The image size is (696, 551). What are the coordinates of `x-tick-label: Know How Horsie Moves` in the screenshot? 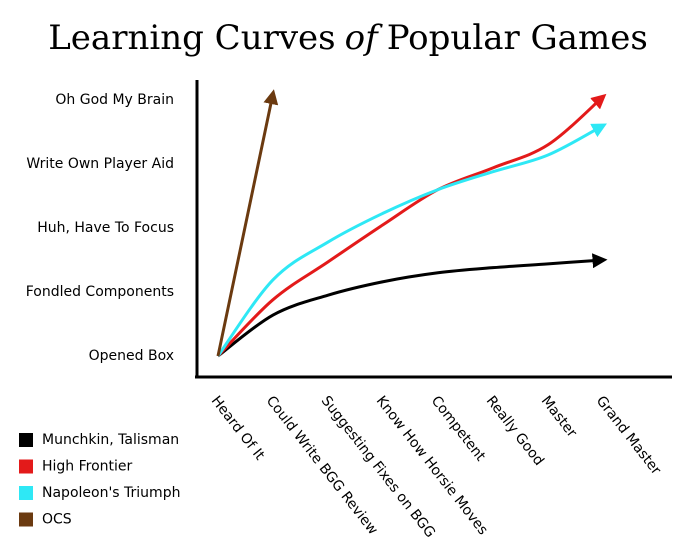 It's located at (432, 465).